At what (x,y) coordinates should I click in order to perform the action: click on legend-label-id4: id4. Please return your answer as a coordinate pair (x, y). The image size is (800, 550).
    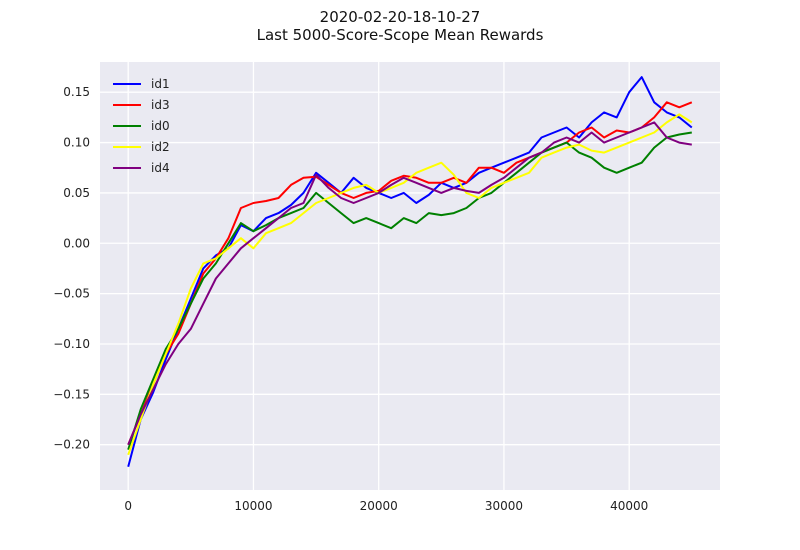
    Looking at the image, I should click on (160, 168).